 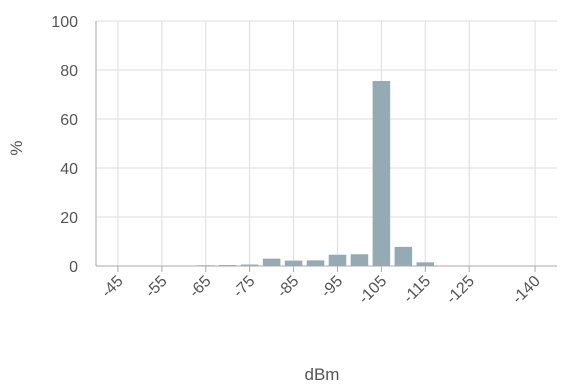 What do you see at coordinates (69, 120) in the screenshot?
I see `y-tick-label: 60` at bounding box center [69, 120].